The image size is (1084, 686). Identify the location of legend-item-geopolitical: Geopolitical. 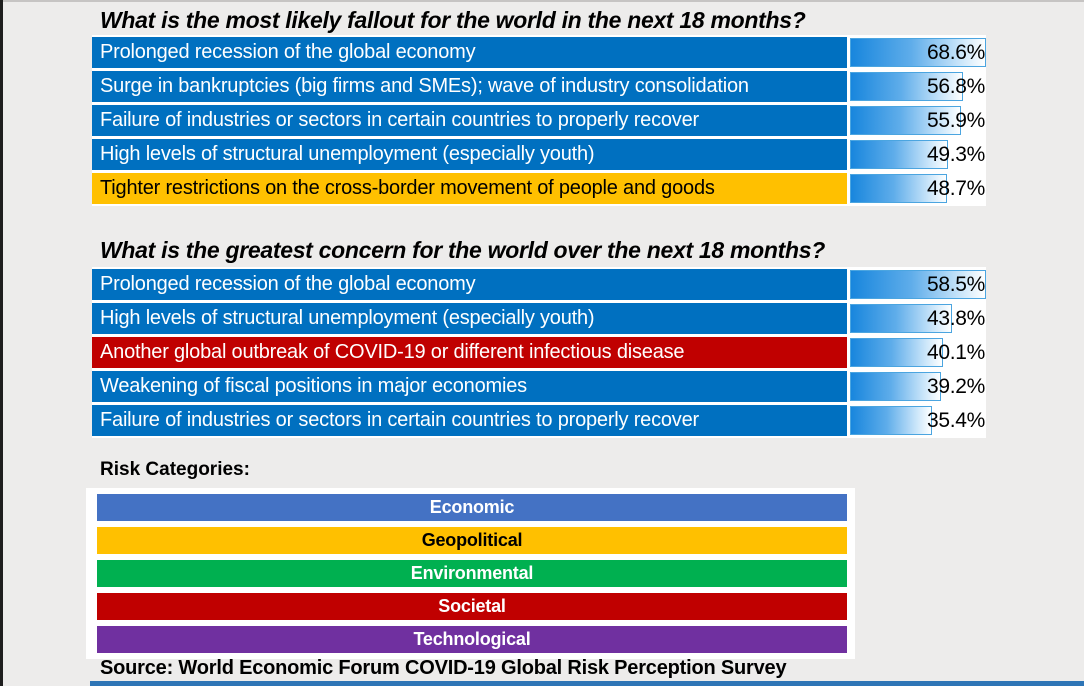
(472, 540).